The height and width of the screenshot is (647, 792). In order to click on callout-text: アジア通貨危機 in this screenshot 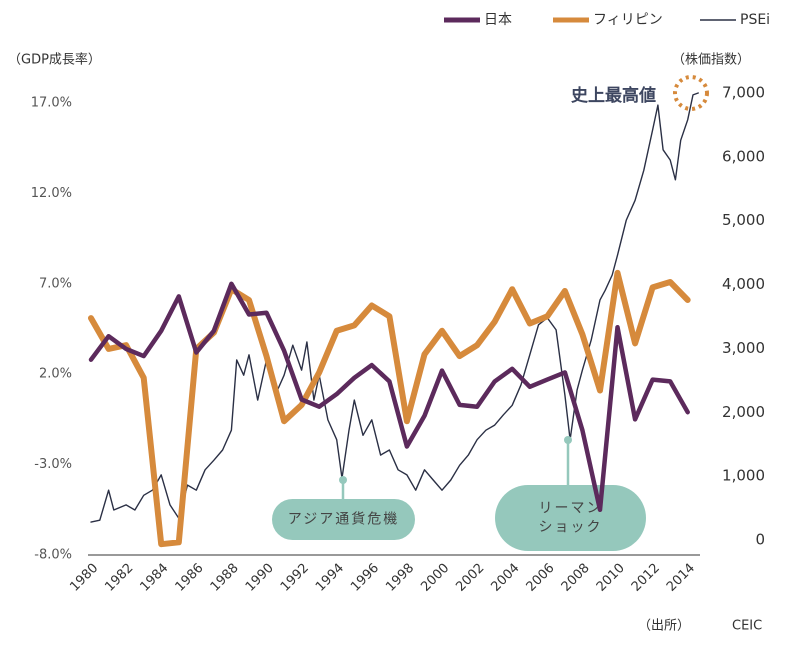, I will do `click(343, 519)`.